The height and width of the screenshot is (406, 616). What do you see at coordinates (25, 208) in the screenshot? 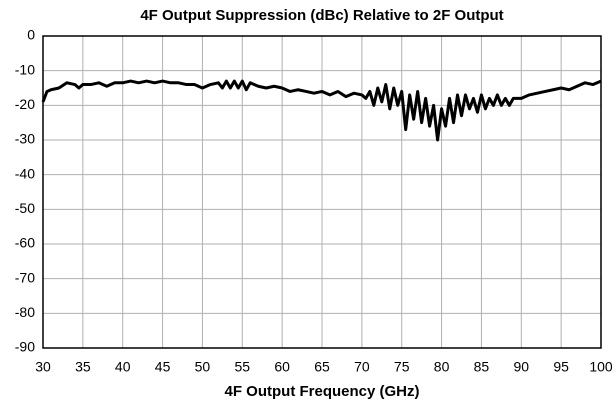
I see `y-tick-label: -50` at bounding box center [25, 208].